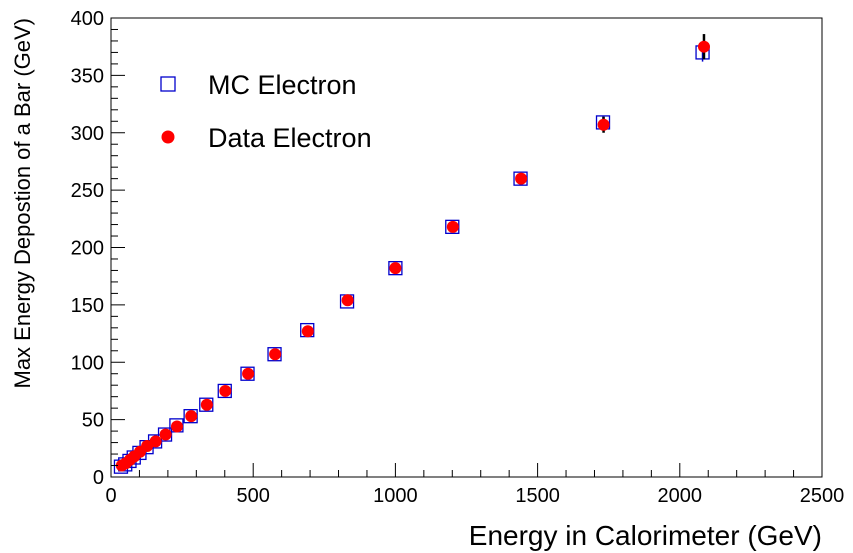  What do you see at coordinates (253, 496) in the screenshot?
I see `x-tick-label: 500` at bounding box center [253, 496].